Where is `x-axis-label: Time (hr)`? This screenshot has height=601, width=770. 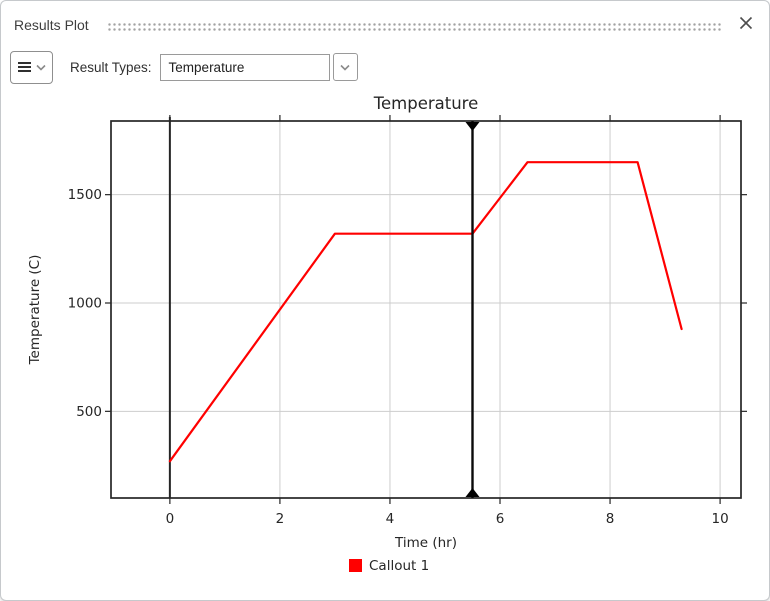 x-axis-label: Time (hr) is located at coordinates (425, 543).